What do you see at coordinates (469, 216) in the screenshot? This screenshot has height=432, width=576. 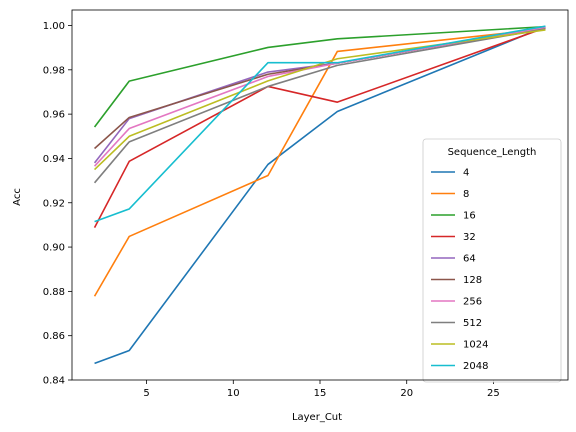 I see `legend-label-16: 16` at bounding box center [469, 216].